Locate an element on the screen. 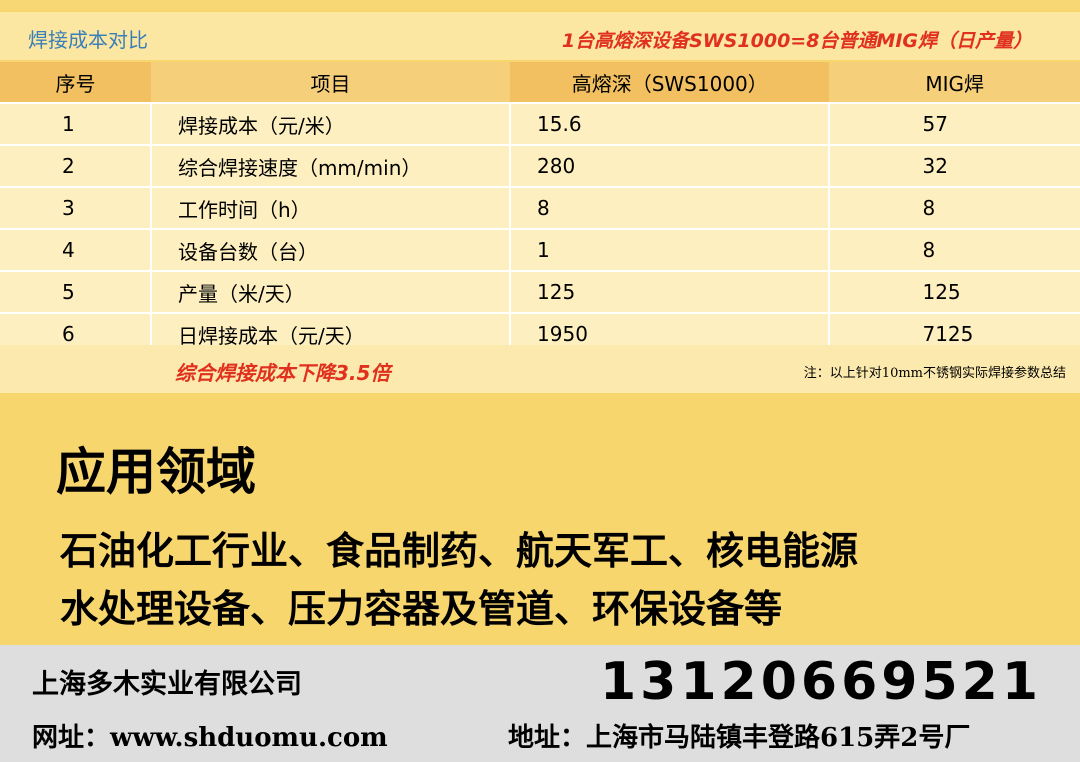 The image size is (1080, 762). table-row: 3 工作时间（h） 8 8 is located at coordinates (540, 207).